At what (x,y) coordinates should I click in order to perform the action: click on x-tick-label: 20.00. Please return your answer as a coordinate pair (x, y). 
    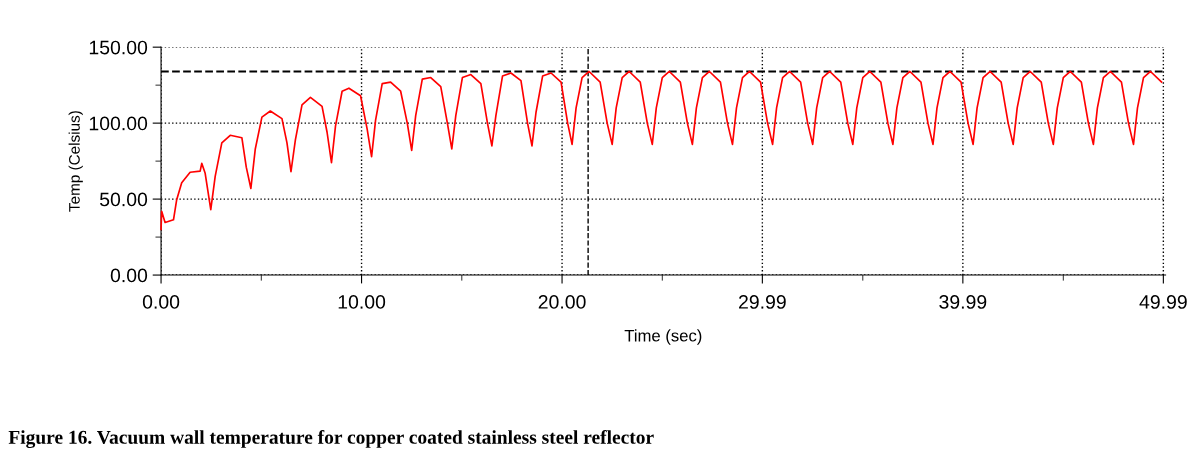
    Looking at the image, I should click on (562, 302).